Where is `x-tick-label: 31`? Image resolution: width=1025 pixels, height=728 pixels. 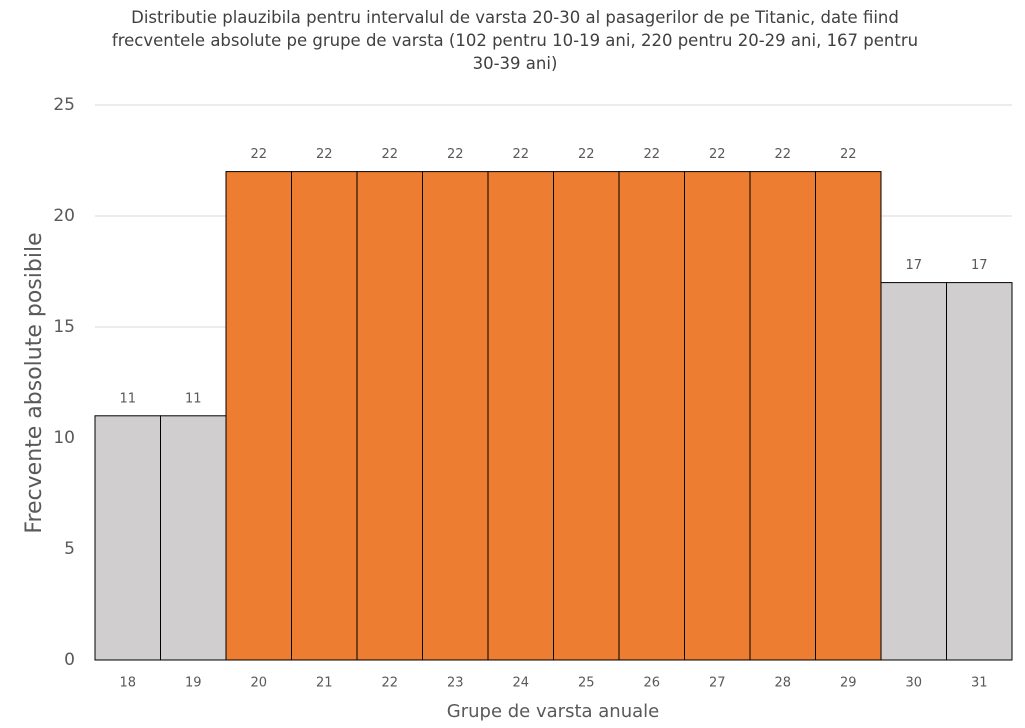 x-tick-label: 31 is located at coordinates (979, 683).